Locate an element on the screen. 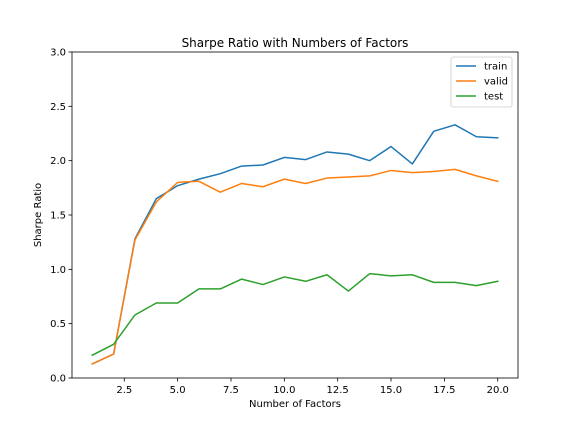  x-axis-ticks: 2.5 5.0 7.5 10.0 12.5 15.0 17.5 20.0 is located at coordinates (312, 387).